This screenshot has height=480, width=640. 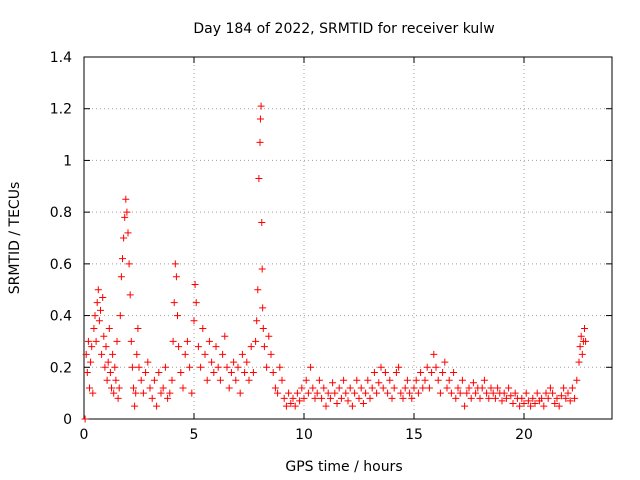 What do you see at coordinates (61, 110) in the screenshot?
I see `y-tick-label: 1.2` at bounding box center [61, 110].